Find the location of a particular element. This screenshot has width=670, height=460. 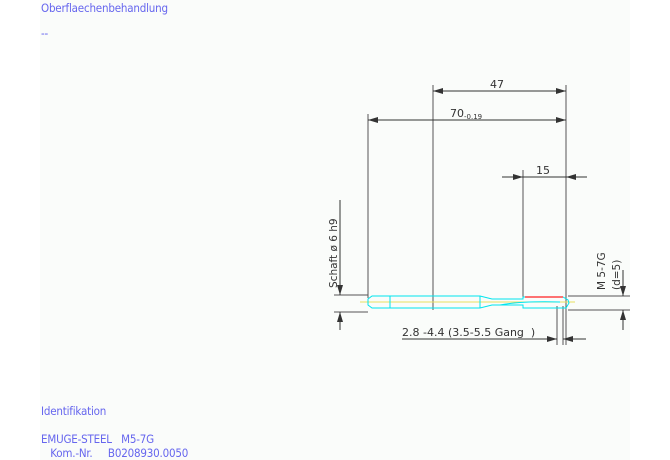

identification-title: Identifikation is located at coordinates (74, 411).